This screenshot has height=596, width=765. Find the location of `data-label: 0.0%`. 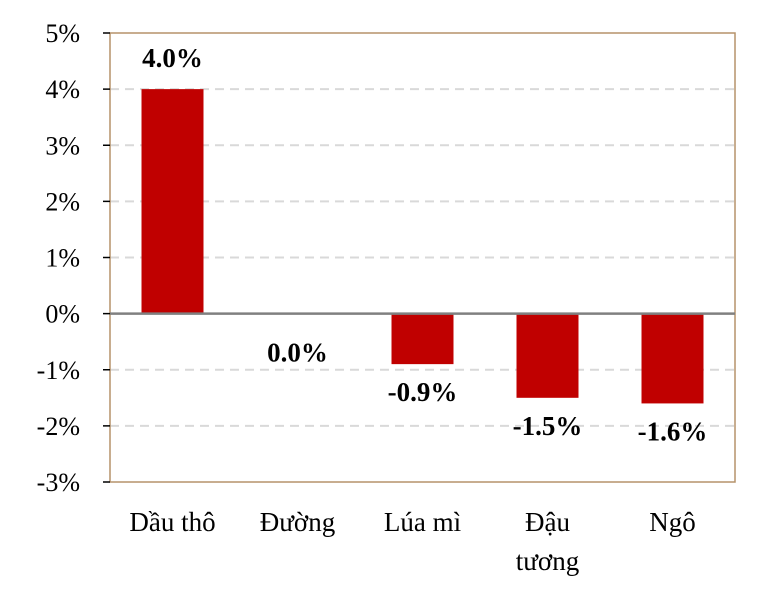

data-label: 0.0% is located at coordinates (297, 353).